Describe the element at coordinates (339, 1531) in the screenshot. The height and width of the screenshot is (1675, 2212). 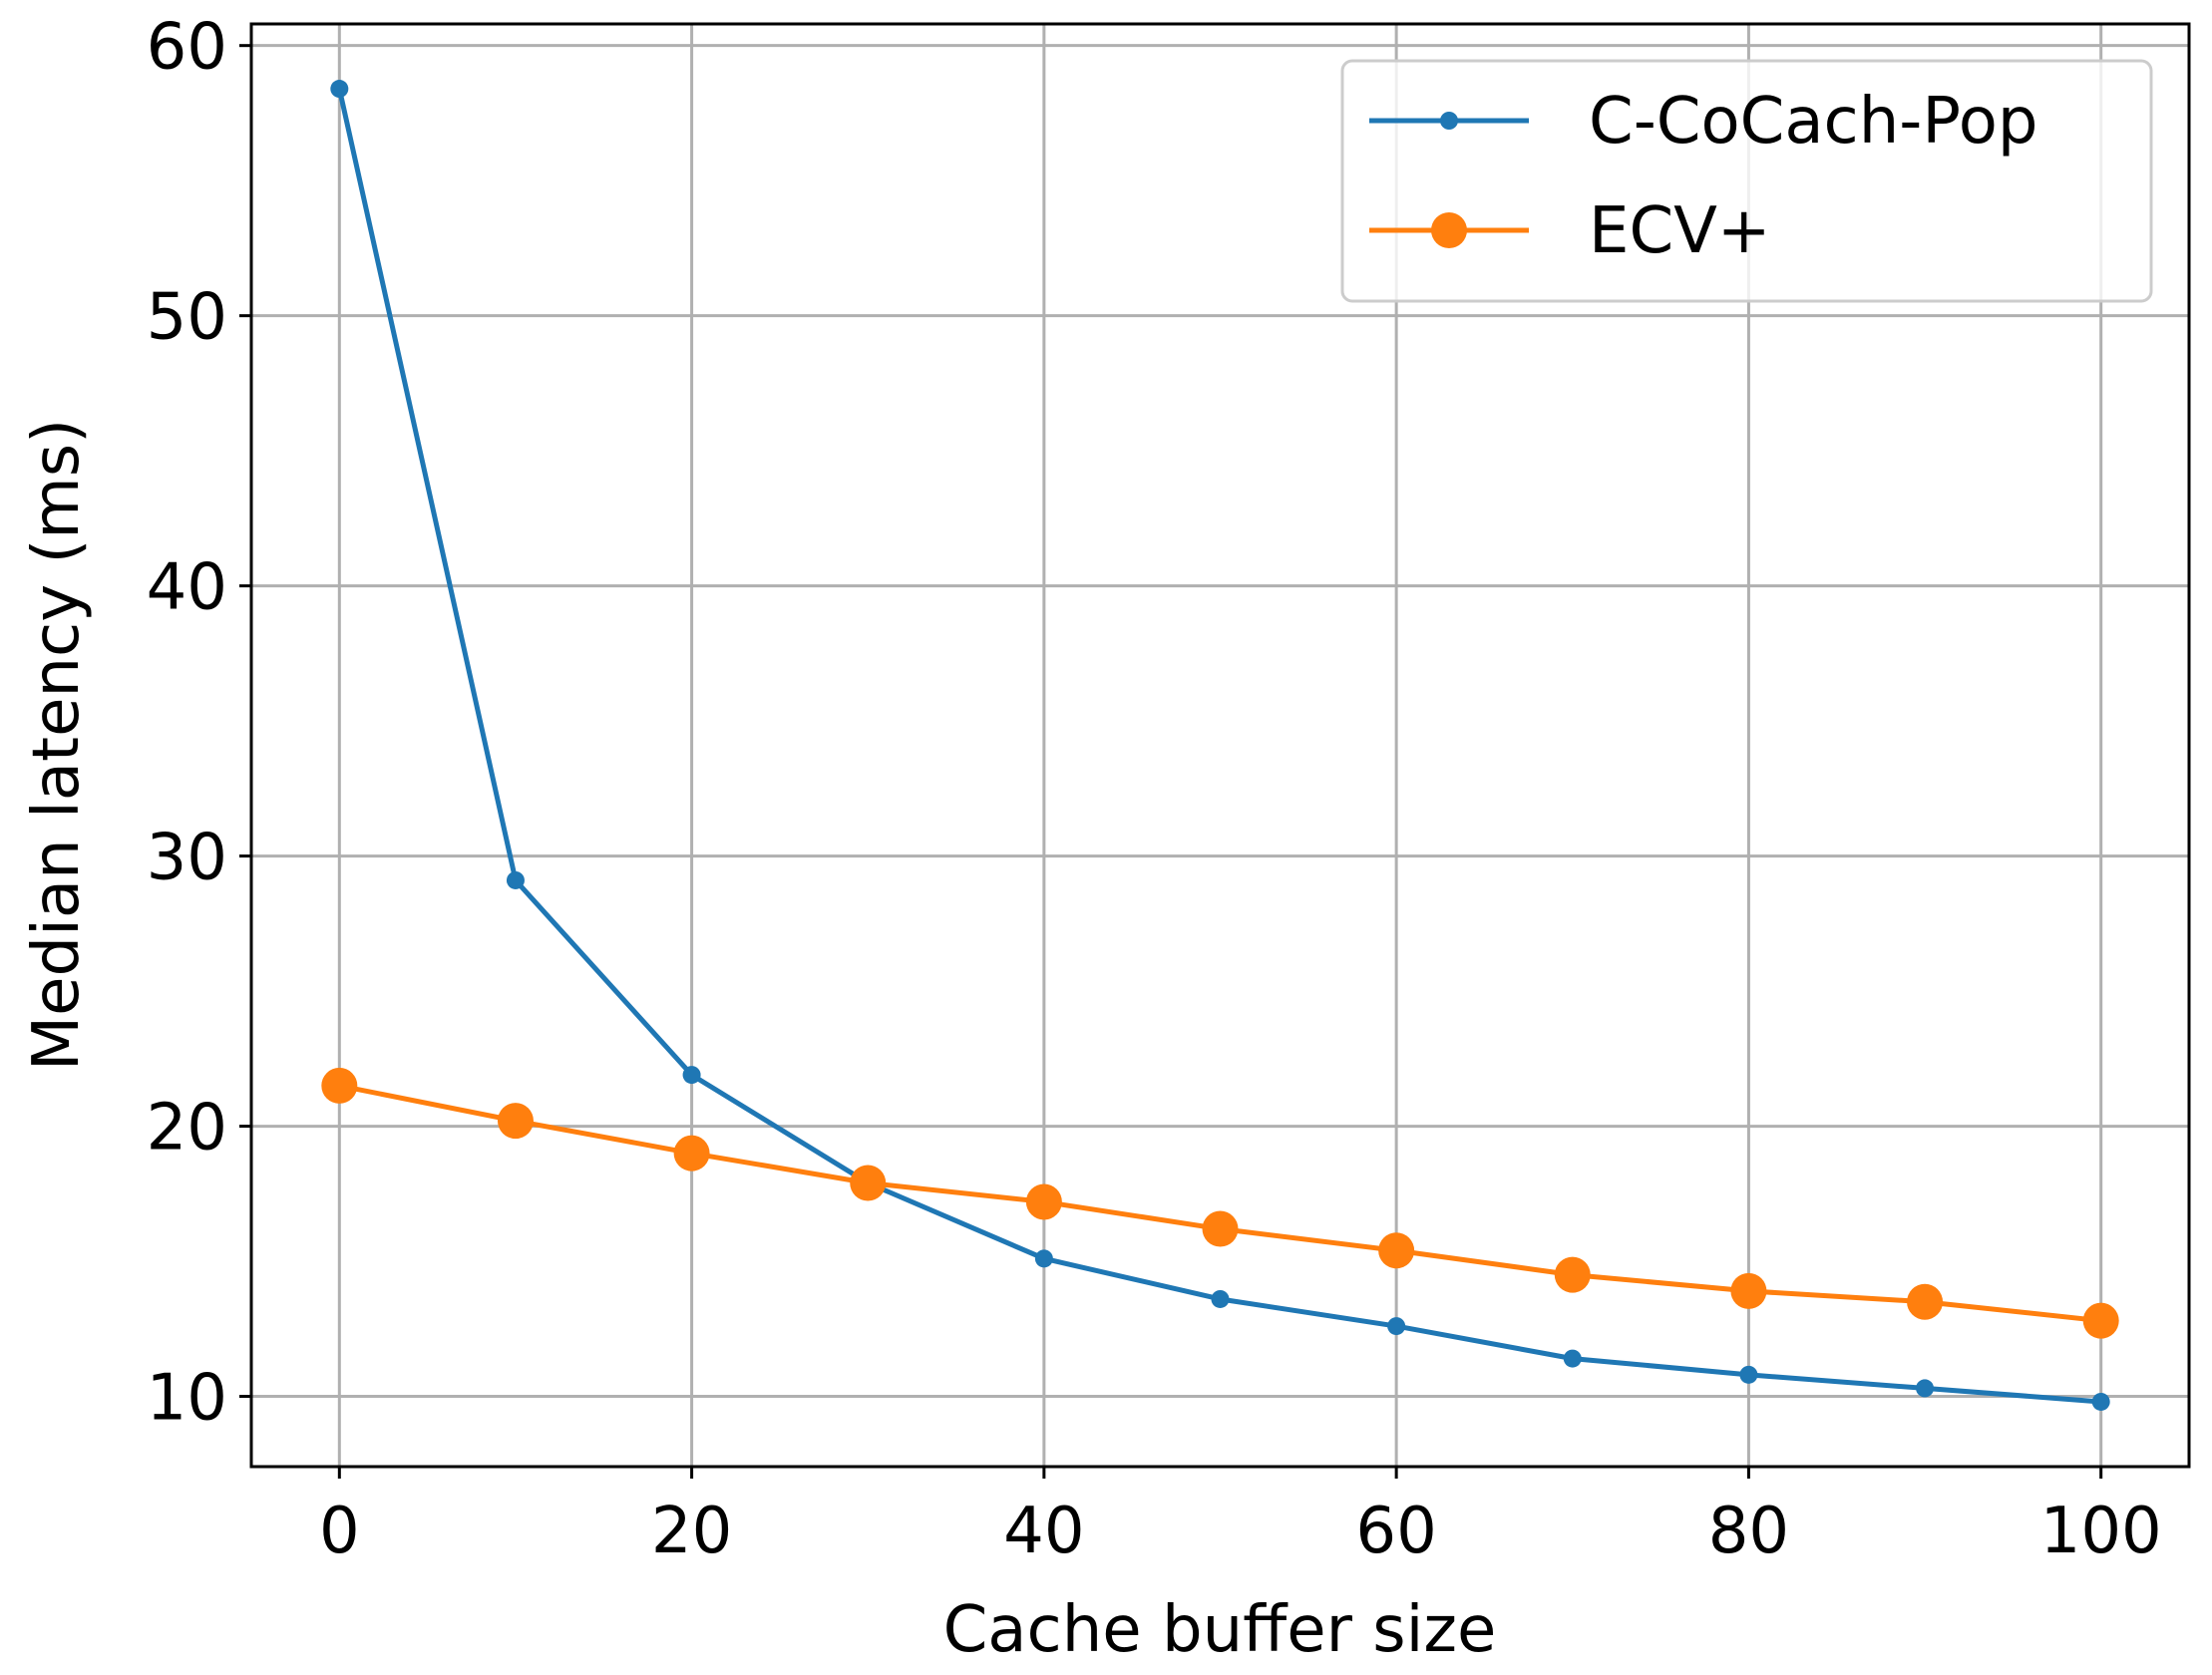
I see `x-tick-label: 0` at that location.